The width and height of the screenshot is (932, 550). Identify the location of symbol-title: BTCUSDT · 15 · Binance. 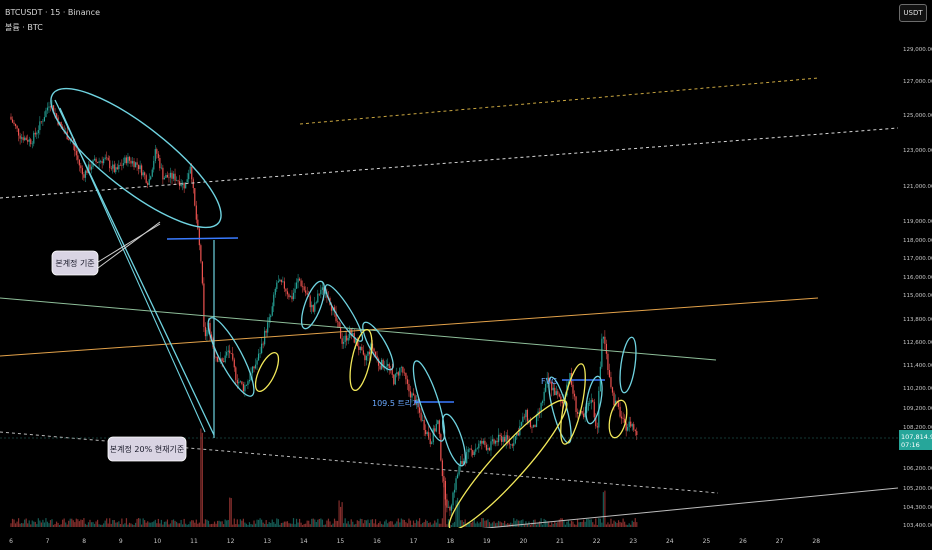
(52, 12).